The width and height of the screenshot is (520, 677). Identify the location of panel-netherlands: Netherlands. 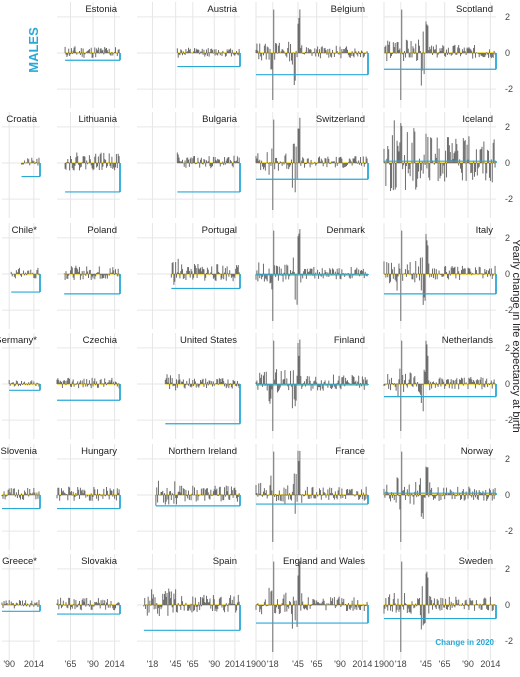
(440, 386).